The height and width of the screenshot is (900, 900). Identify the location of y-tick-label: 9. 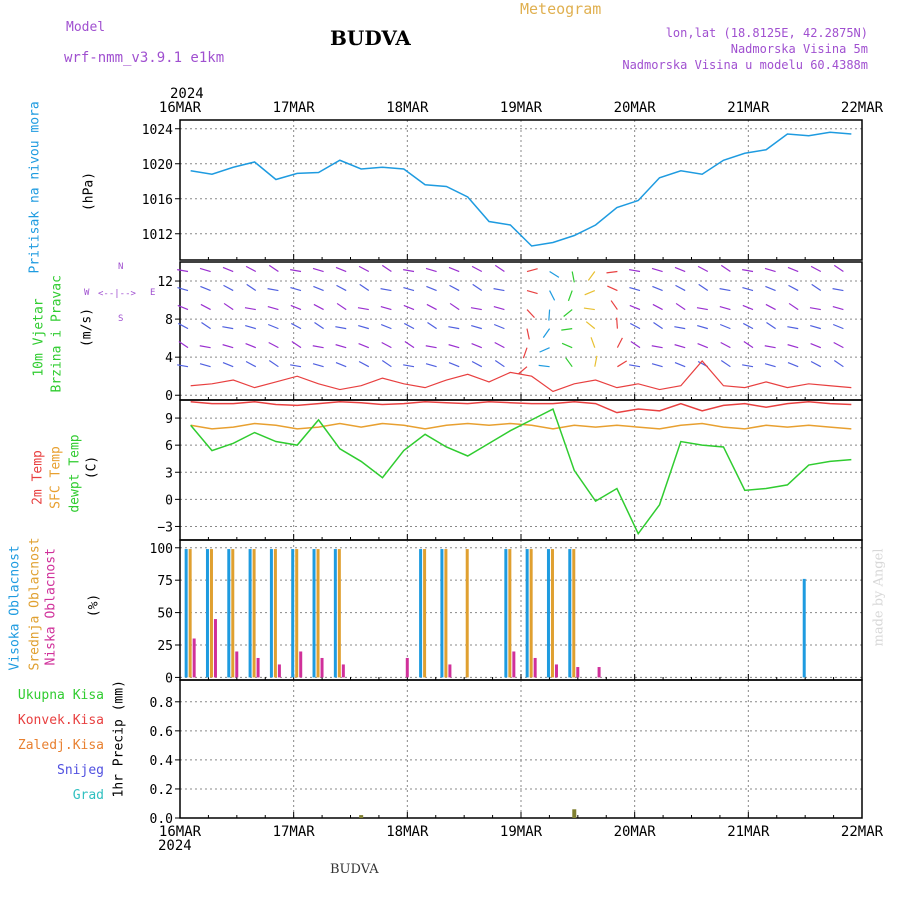
(169, 419).